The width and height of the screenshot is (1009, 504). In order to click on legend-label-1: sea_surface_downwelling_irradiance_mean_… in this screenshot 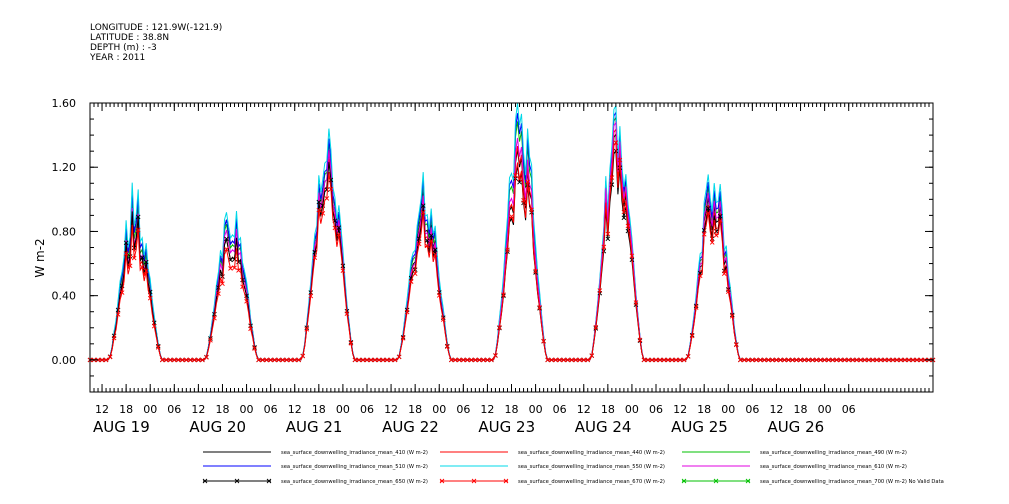, I will do `click(591, 453)`.